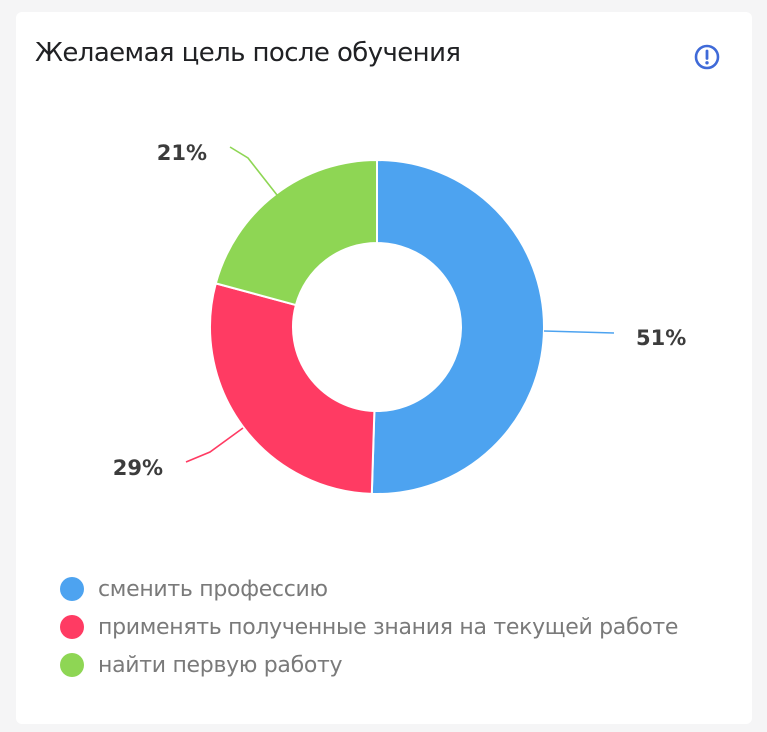 This screenshot has width=767, height=732. Describe the element at coordinates (579, 332) in the screenshot. I see `leader-line-change-profession` at that location.